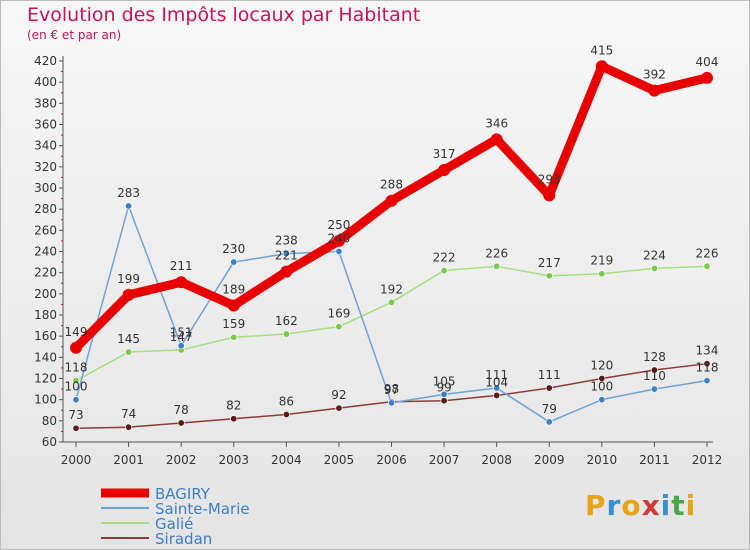  I want to click on y-tick-label: 220, so click(45, 273).